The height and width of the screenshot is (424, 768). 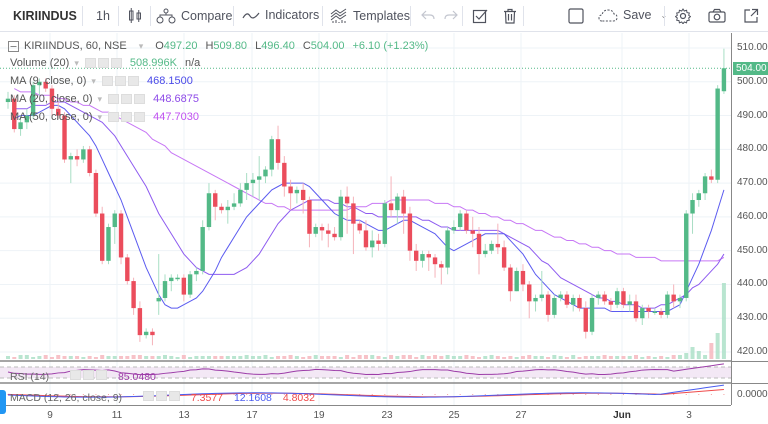 I want to click on delete-button, so click(x=510, y=16).